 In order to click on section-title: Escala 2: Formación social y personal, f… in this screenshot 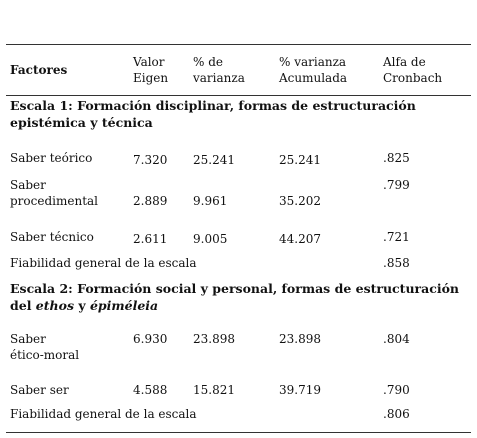, I will do `click(240, 297)`.